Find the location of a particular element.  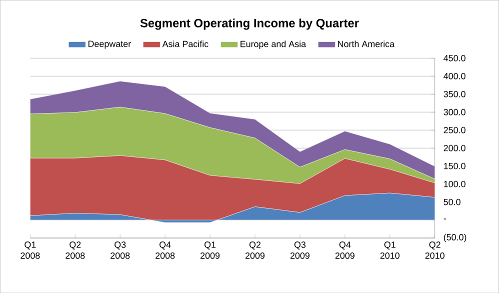

legend-label: North America is located at coordinates (366, 44).